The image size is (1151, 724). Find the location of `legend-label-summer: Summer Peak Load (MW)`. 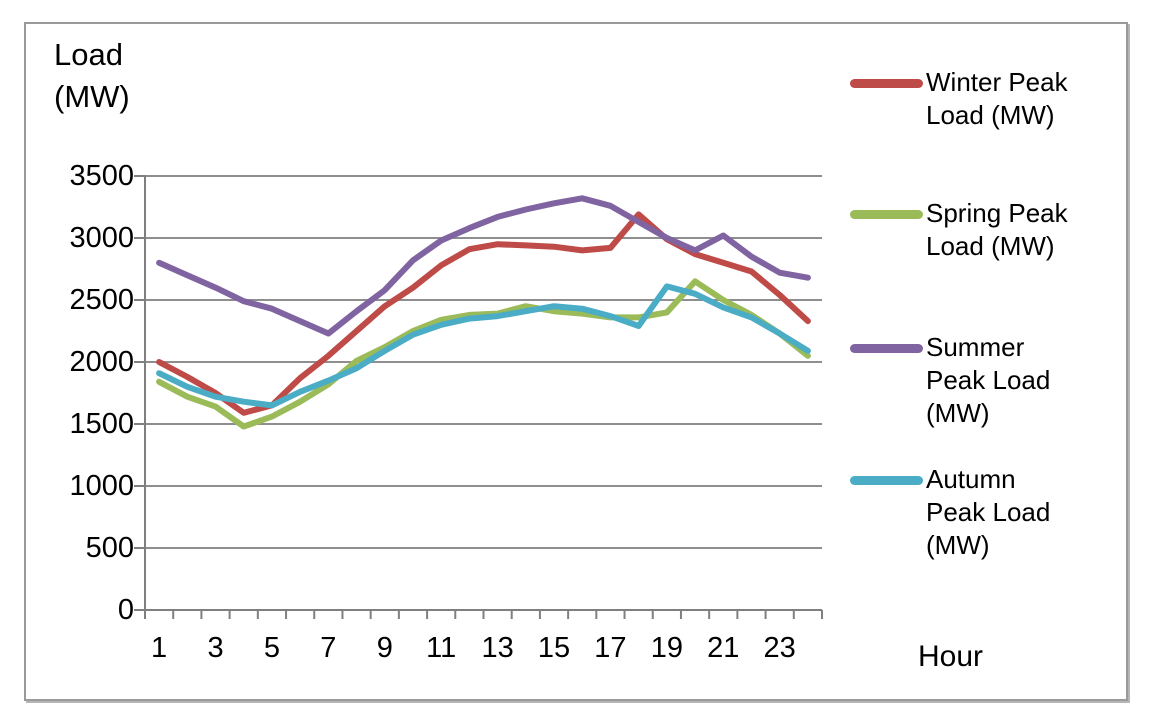

legend-label-summer: Summer Peak Load (MW) is located at coordinates (1031, 380).